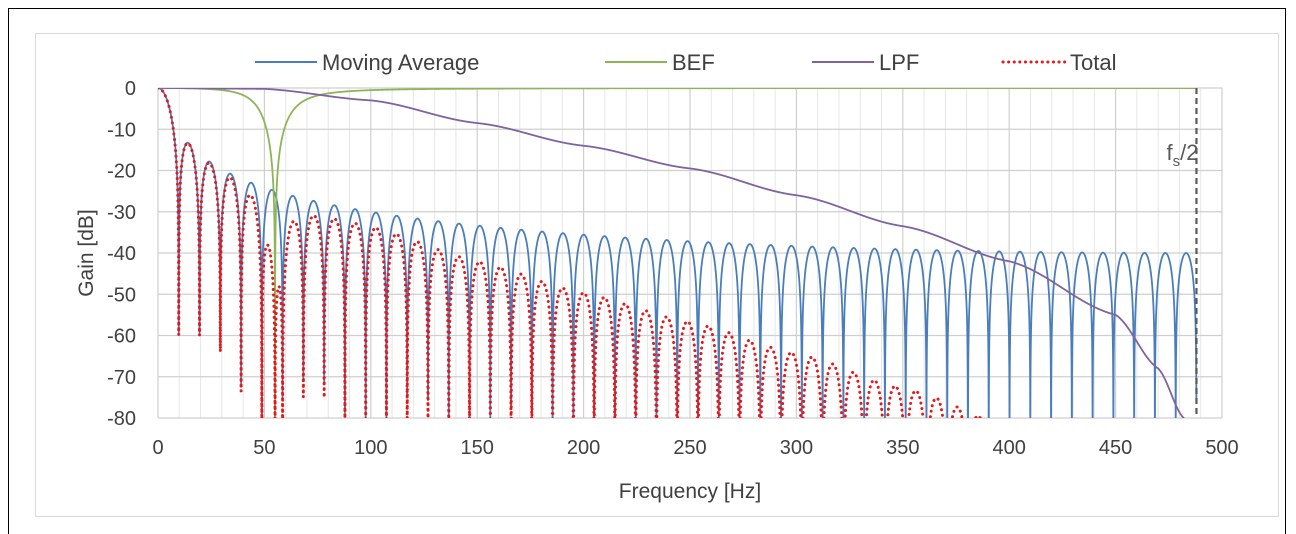 The height and width of the screenshot is (534, 1296). I want to click on y-tick-label: -60, so click(121, 337).